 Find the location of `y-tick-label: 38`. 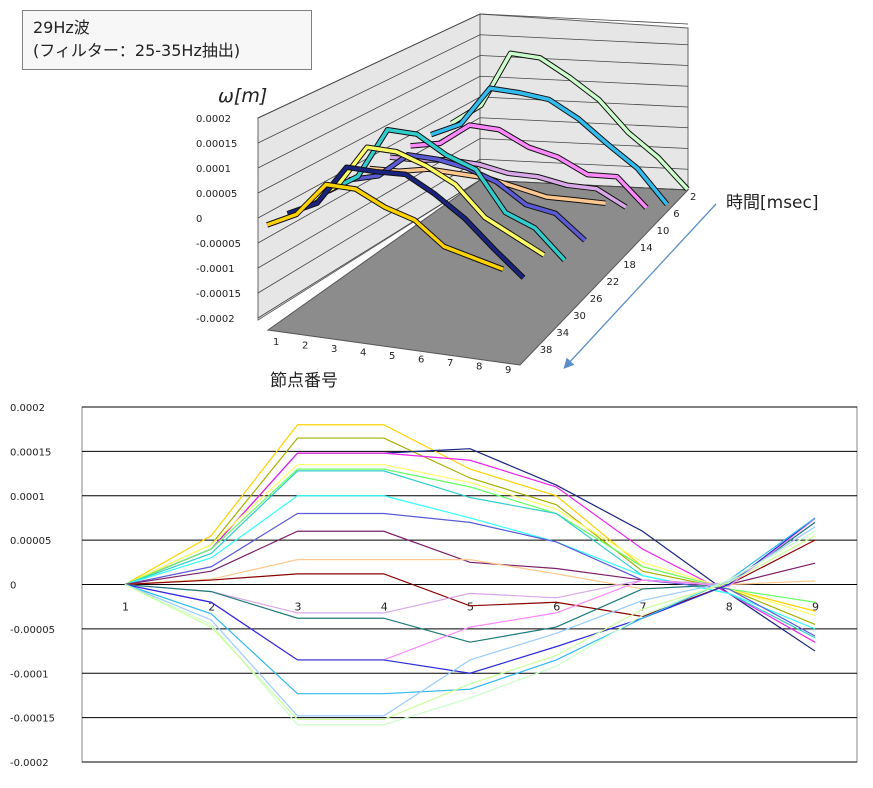

y-tick-label: 38 is located at coordinates (546, 350).